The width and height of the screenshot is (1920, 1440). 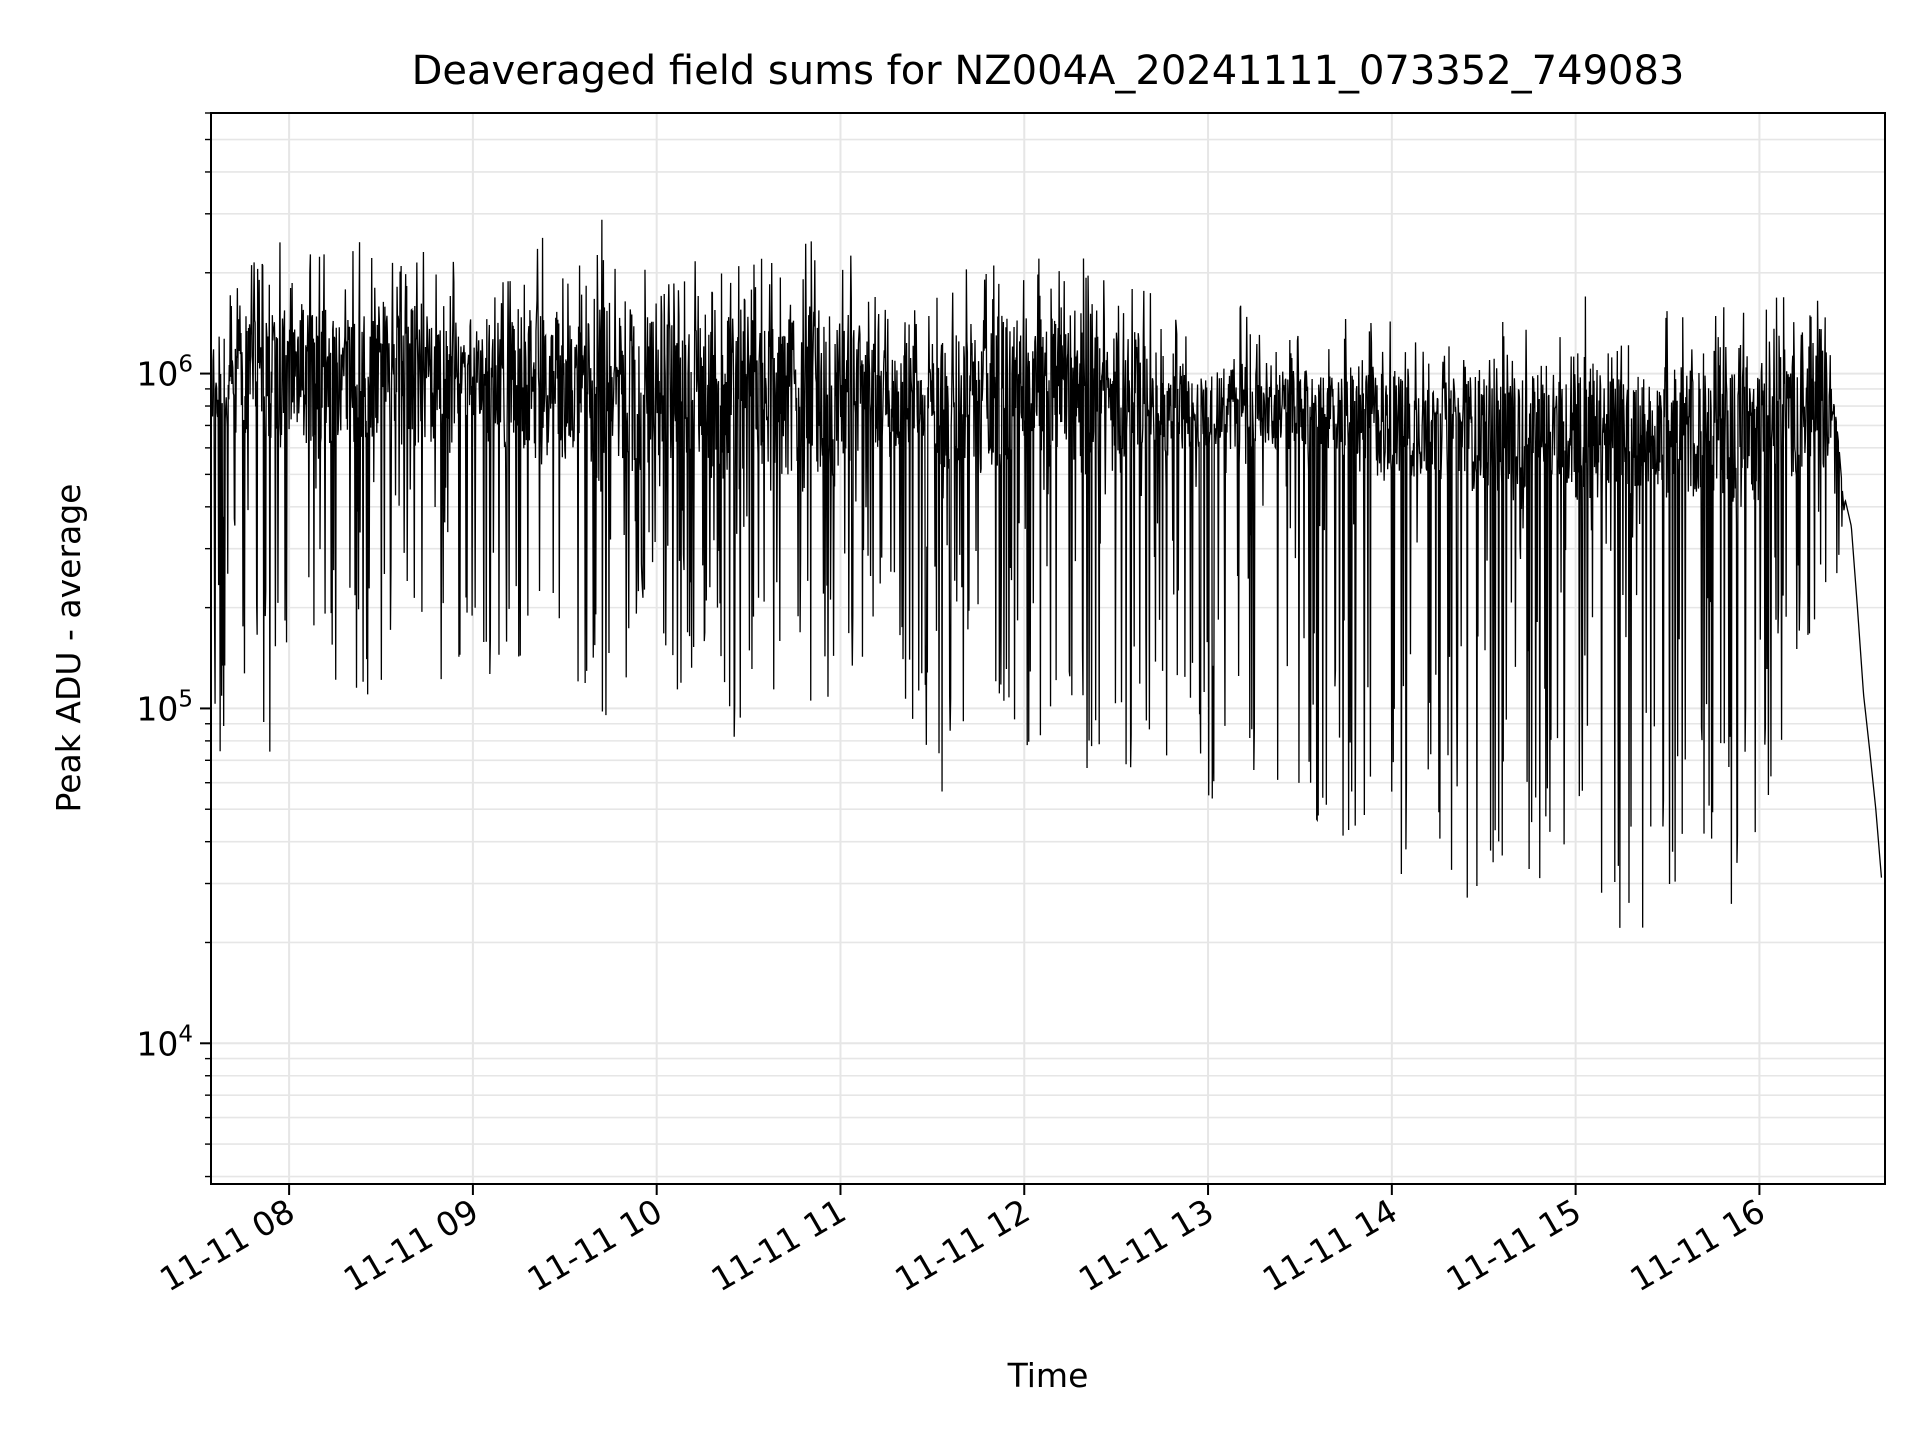 What do you see at coordinates (68, 648) in the screenshot?
I see `y-axis-title: Peak ADU - average` at bounding box center [68, 648].